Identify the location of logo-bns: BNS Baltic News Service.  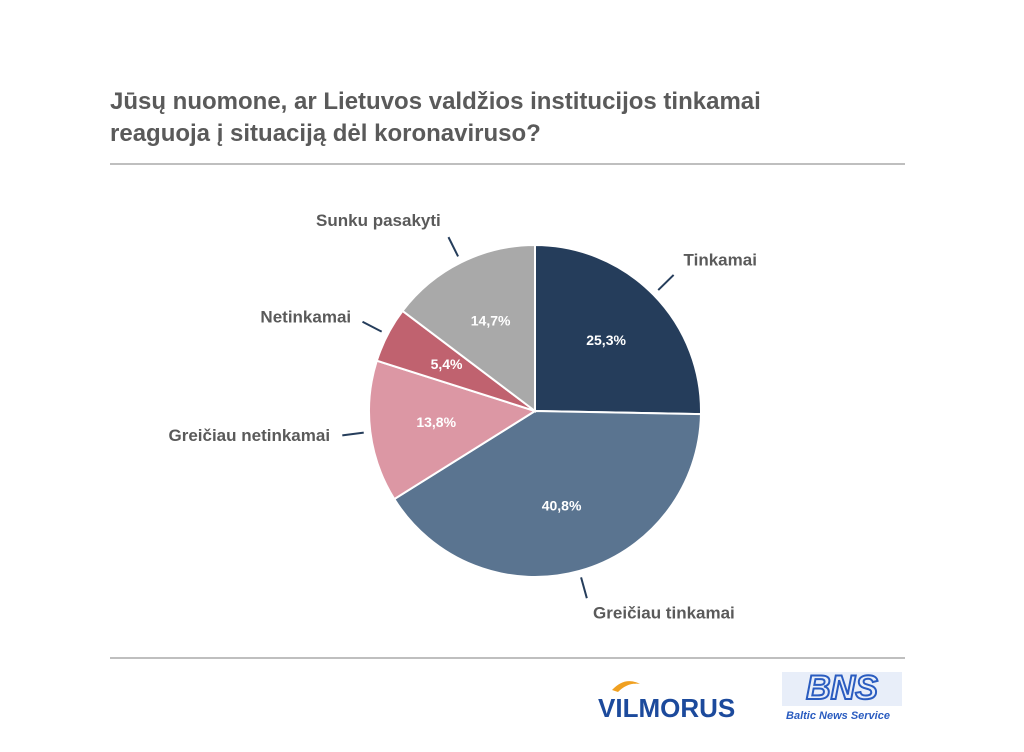
(842, 695).